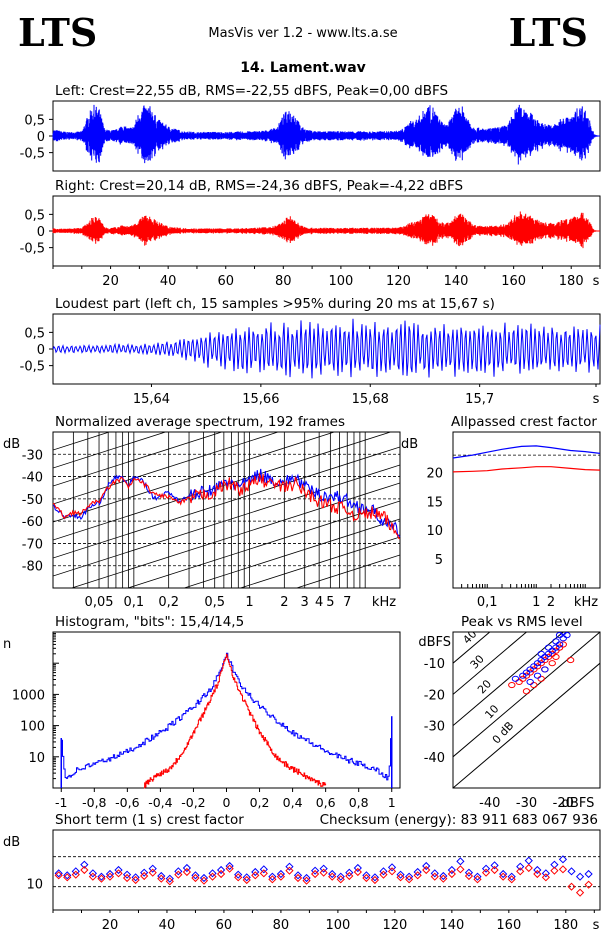  Describe the element at coordinates (168, 281) in the screenshot. I see `x-tick-label: 40` at that location.